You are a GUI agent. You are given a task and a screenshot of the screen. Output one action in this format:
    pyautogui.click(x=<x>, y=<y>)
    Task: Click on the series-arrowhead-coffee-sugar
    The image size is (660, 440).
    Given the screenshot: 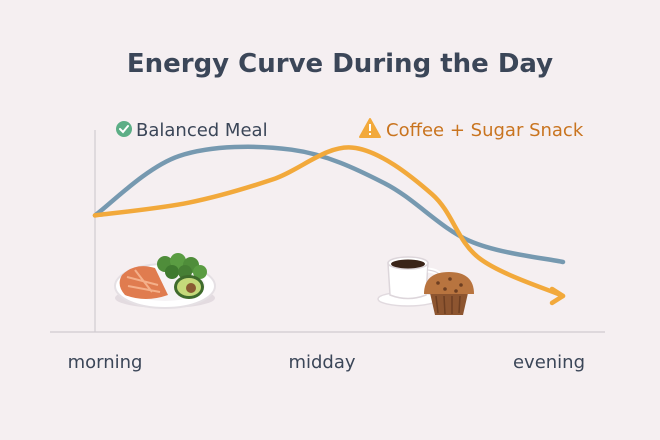 What is the action you would take?
    pyautogui.click(x=557, y=296)
    